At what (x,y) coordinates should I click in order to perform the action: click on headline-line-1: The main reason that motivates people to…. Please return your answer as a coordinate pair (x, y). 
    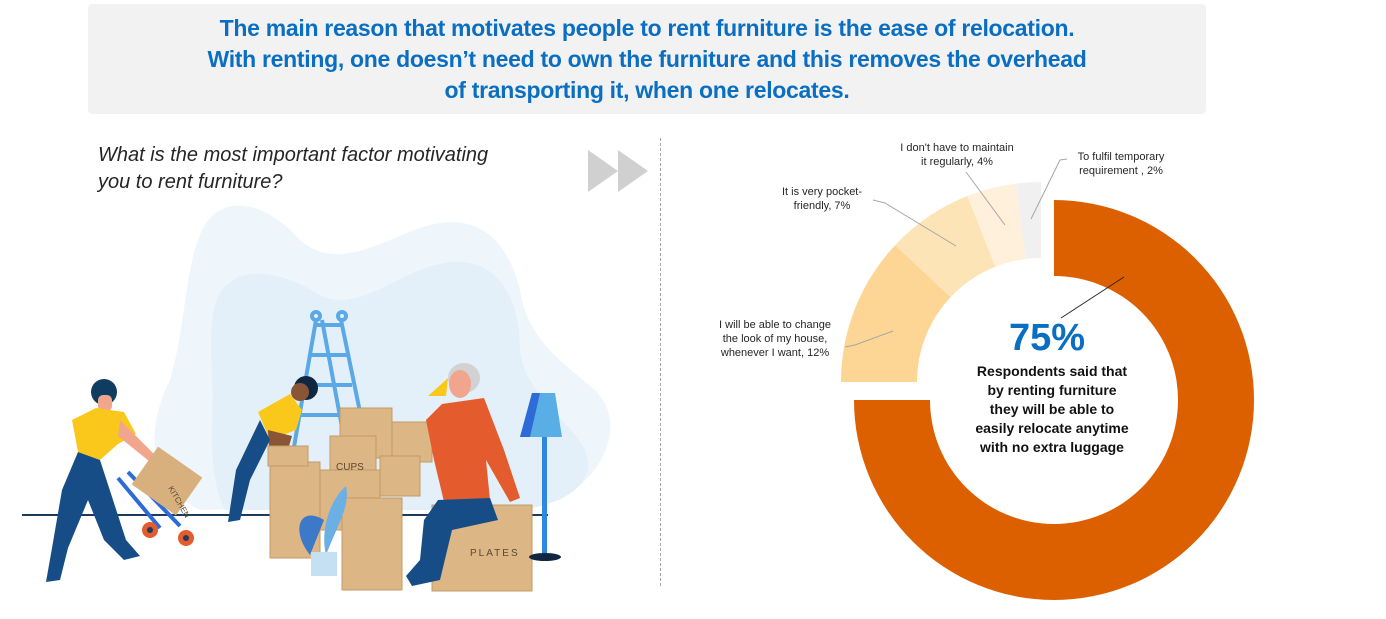
    Looking at the image, I should click on (647, 27).